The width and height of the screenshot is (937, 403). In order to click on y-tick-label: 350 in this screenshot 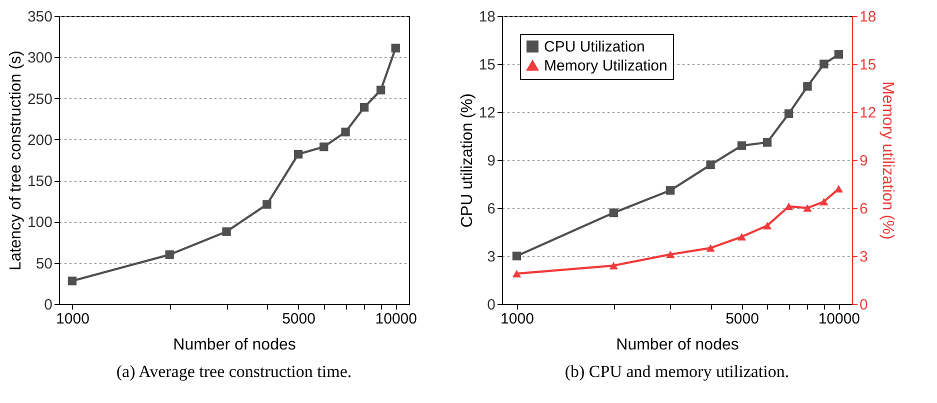, I will do `click(39, 17)`.